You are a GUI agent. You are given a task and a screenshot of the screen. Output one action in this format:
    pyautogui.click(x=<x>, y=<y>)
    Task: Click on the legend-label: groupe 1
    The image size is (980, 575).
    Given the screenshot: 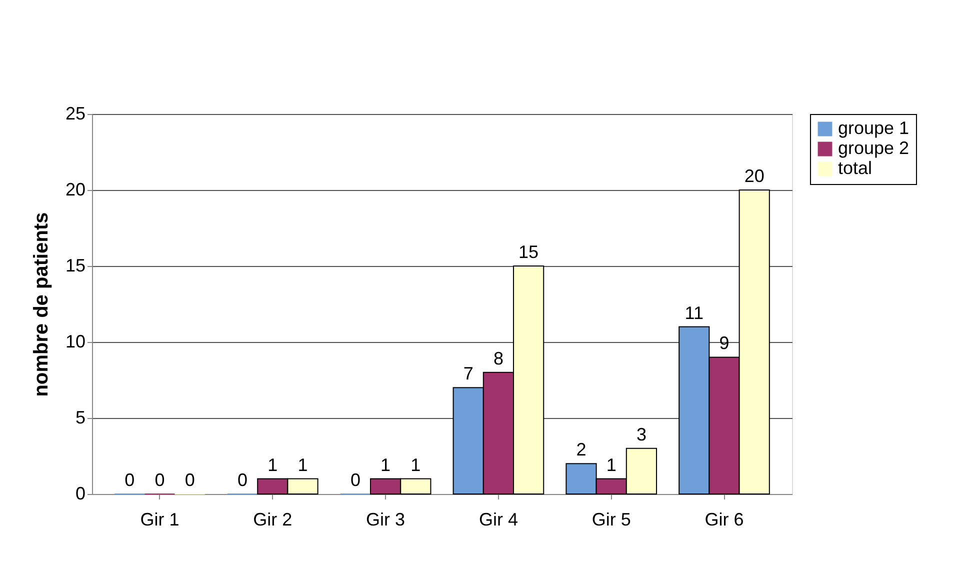 What is the action you would take?
    pyautogui.click(x=874, y=128)
    